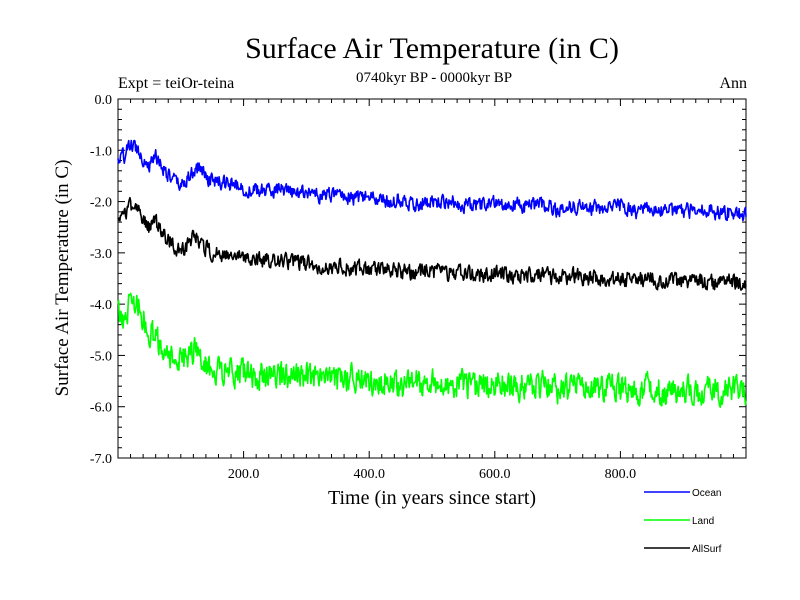 The height and width of the screenshot is (600, 800). What do you see at coordinates (706, 493) in the screenshot?
I see `legend-label-ocean: Ocean` at bounding box center [706, 493].